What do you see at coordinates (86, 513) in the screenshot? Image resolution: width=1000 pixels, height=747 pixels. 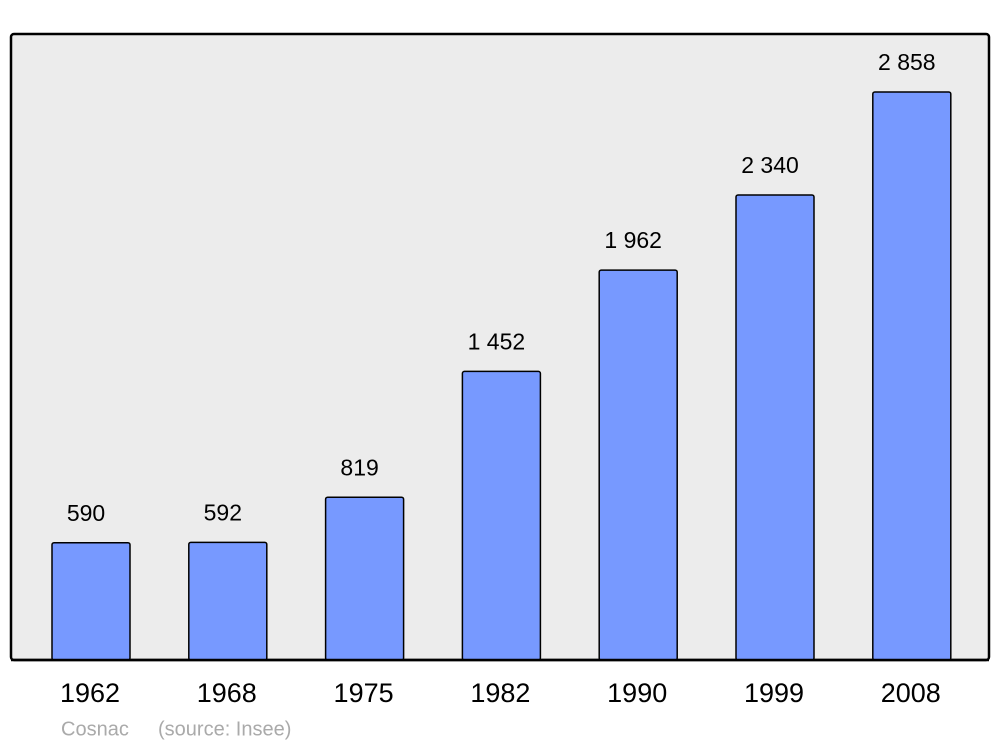 I see `value-label: 590` at bounding box center [86, 513].